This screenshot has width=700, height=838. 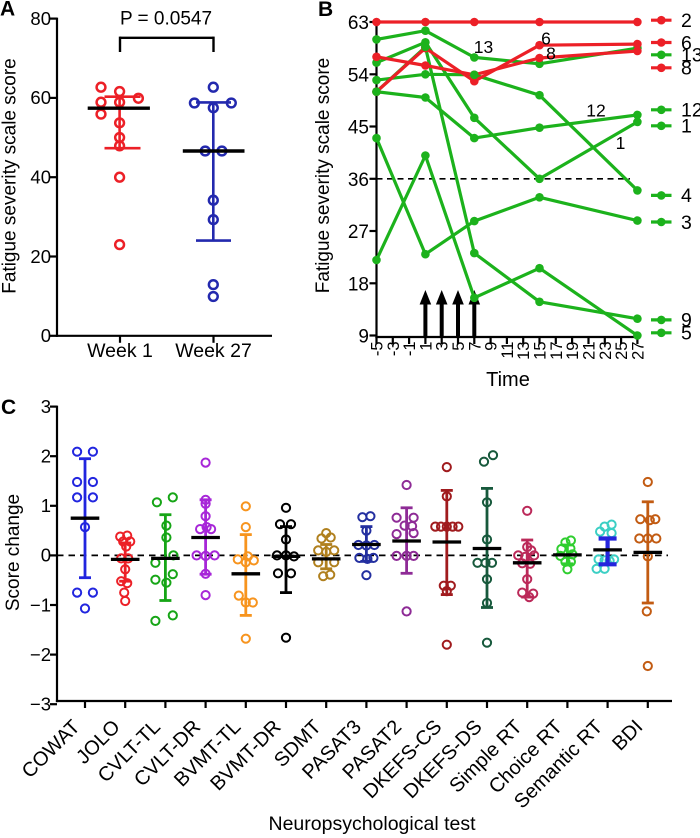 I want to click on svg-text: 17, so click(x=557, y=351).